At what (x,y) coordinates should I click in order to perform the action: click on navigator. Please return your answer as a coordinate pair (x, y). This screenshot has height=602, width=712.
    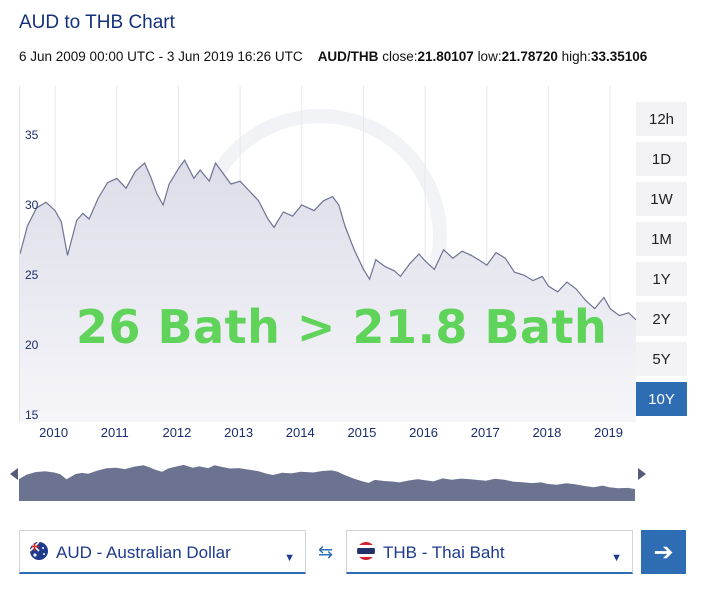
    Looking at the image, I should click on (327, 477).